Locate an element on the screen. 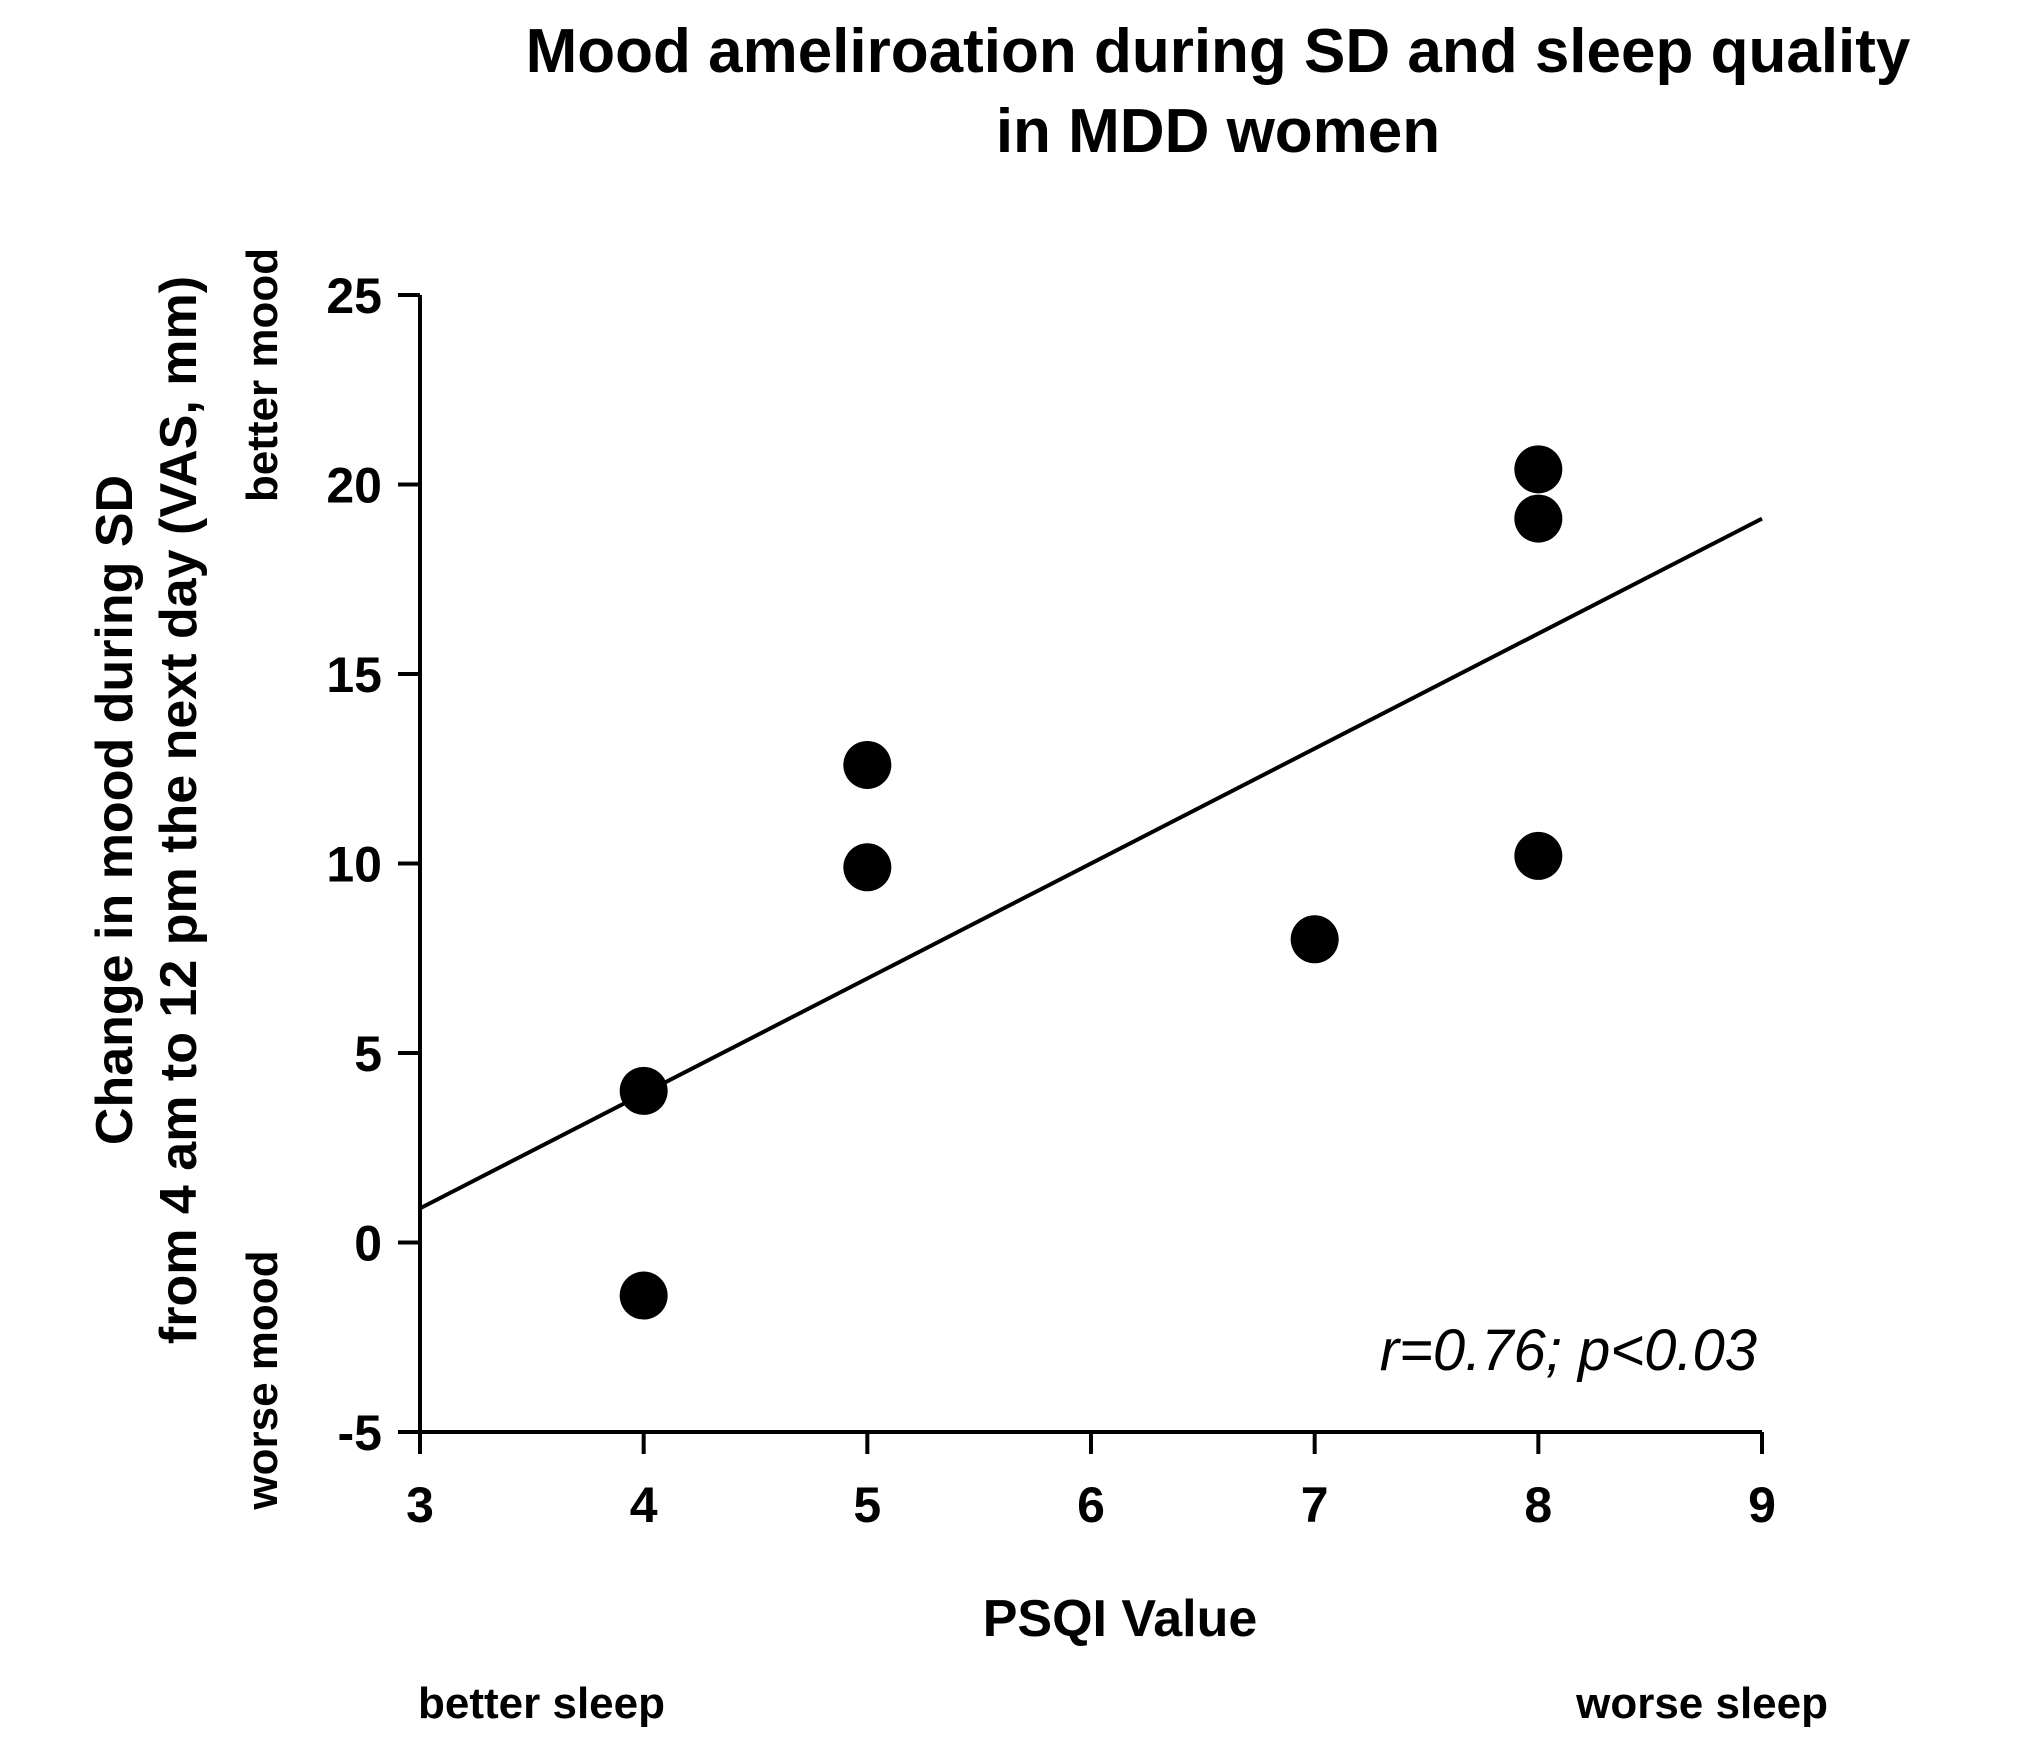 Image resolution: width=2022 pixels, height=1746 pixels. x-tick-label: 6 is located at coordinates (1091, 1505).